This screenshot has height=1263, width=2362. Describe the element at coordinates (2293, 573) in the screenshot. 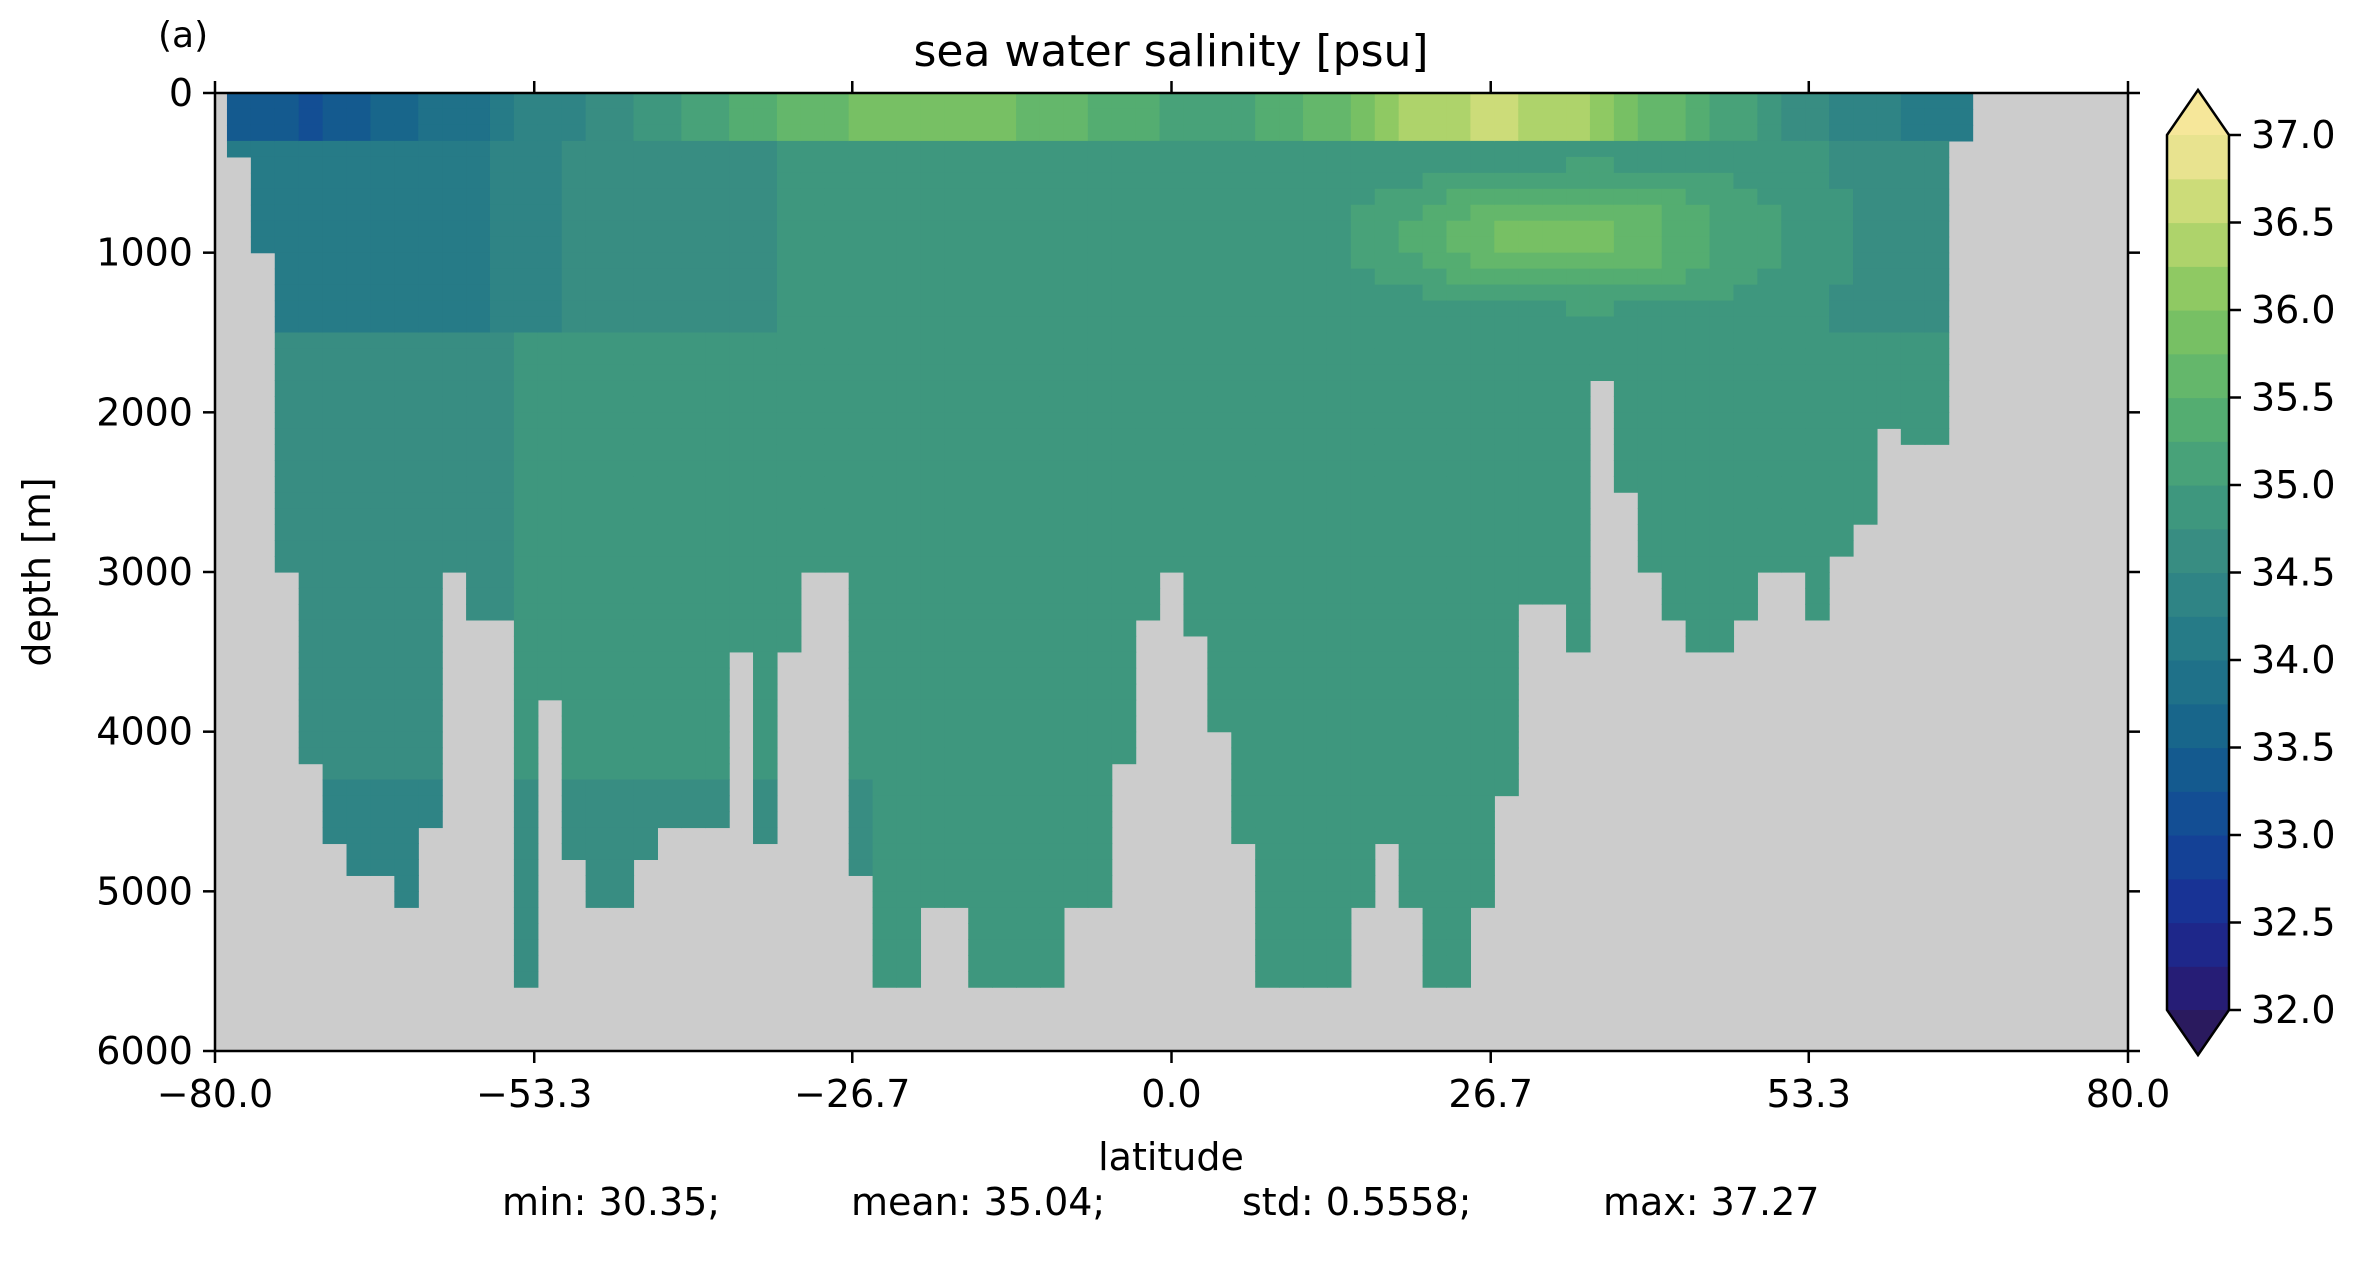

I see `colorbar-tick-label: 34.5` at that location.